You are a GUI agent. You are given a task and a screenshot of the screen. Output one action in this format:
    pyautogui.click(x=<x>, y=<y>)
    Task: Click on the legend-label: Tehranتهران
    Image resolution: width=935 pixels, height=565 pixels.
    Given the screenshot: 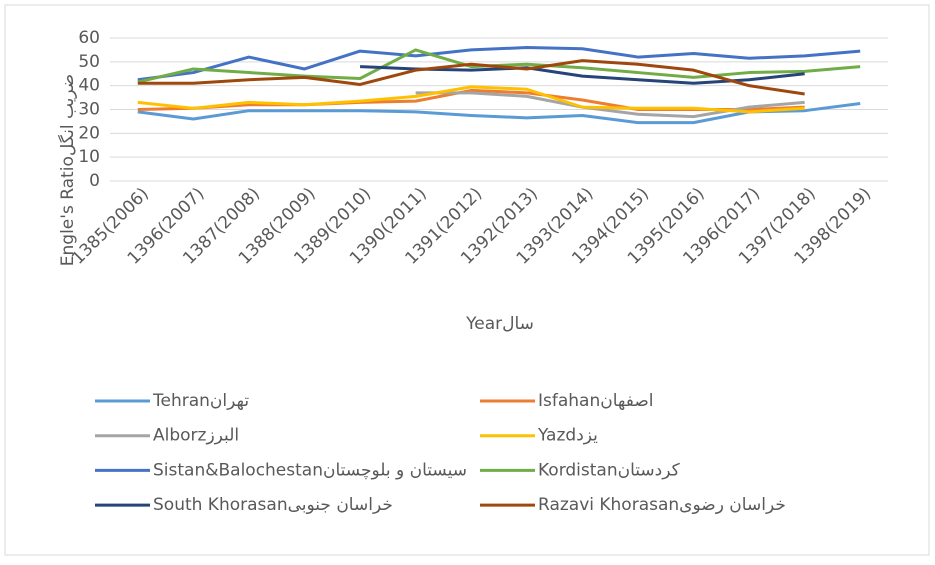 What is the action you would take?
    pyautogui.click(x=200, y=401)
    